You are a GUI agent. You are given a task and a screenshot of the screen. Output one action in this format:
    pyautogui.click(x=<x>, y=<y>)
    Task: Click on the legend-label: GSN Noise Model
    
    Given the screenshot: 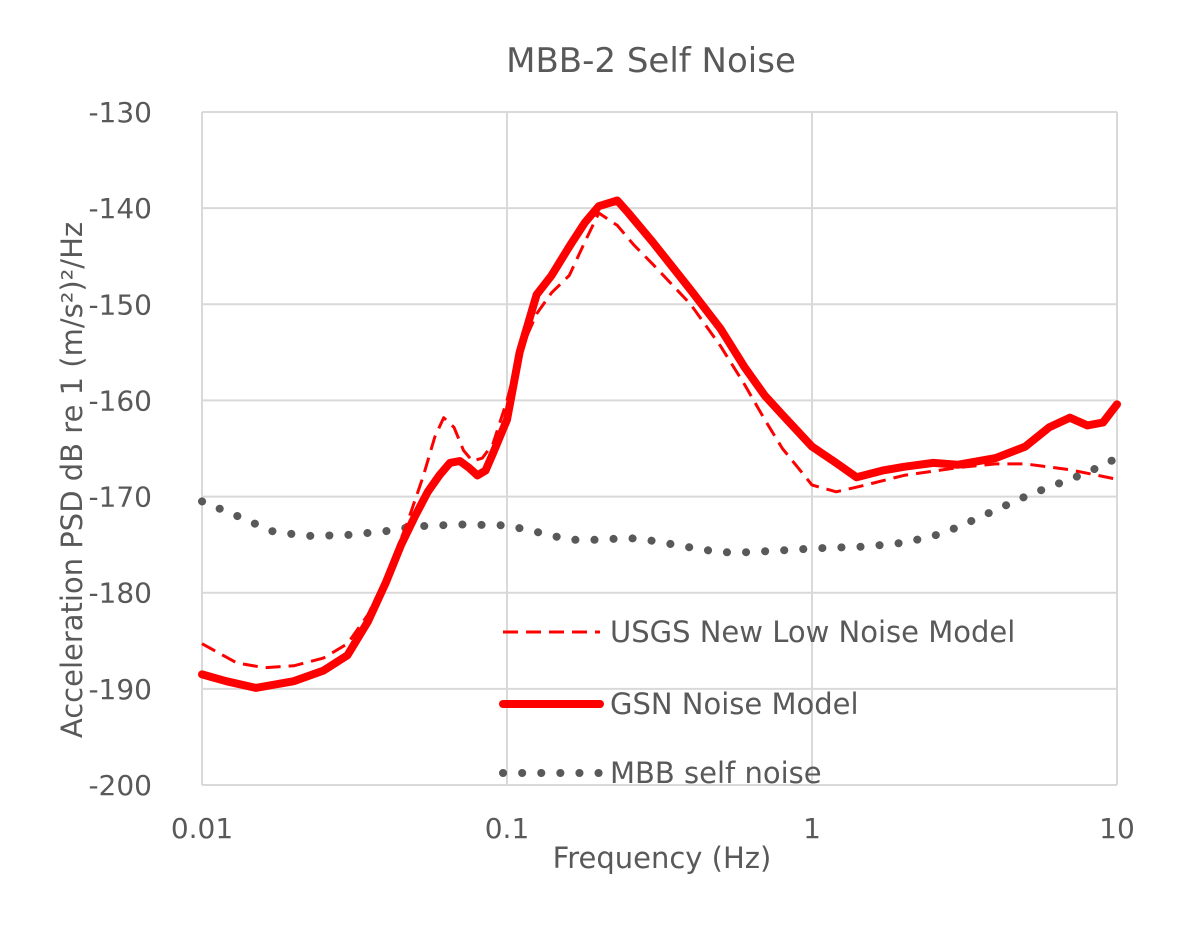 What is the action you would take?
    pyautogui.click(x=734, y=704)
    